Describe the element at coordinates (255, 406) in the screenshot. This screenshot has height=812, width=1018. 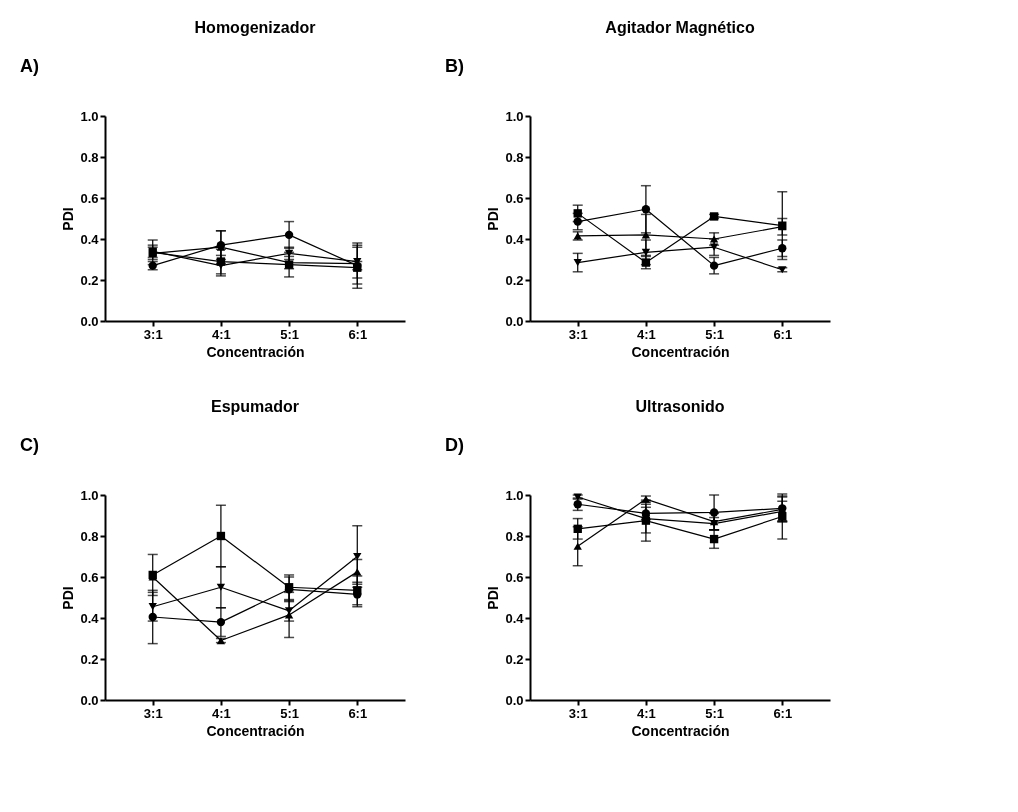
I see `chart-title: Espumador` at that location.